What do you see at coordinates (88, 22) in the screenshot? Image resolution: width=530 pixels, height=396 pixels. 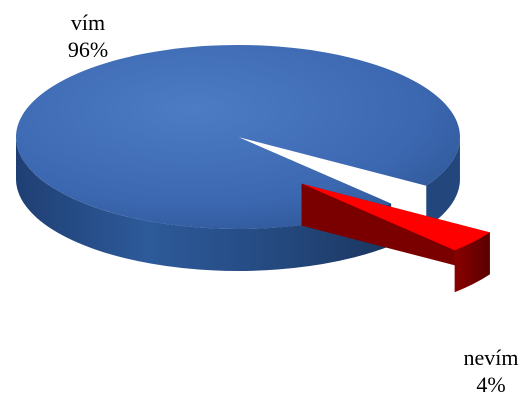 I see `slice-label-vim: vím` at bounding box center [88, 22].